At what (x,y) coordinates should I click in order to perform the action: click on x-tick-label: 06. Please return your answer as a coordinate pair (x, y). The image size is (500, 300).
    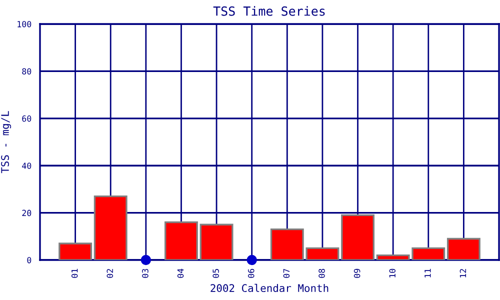
    Looking at the image, I should click on (251, 273).